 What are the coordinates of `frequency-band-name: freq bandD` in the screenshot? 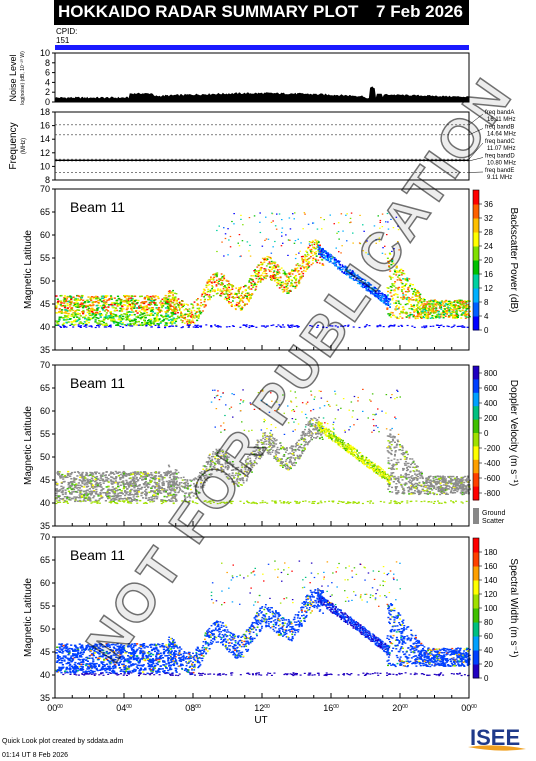 It's located at (500, 157).